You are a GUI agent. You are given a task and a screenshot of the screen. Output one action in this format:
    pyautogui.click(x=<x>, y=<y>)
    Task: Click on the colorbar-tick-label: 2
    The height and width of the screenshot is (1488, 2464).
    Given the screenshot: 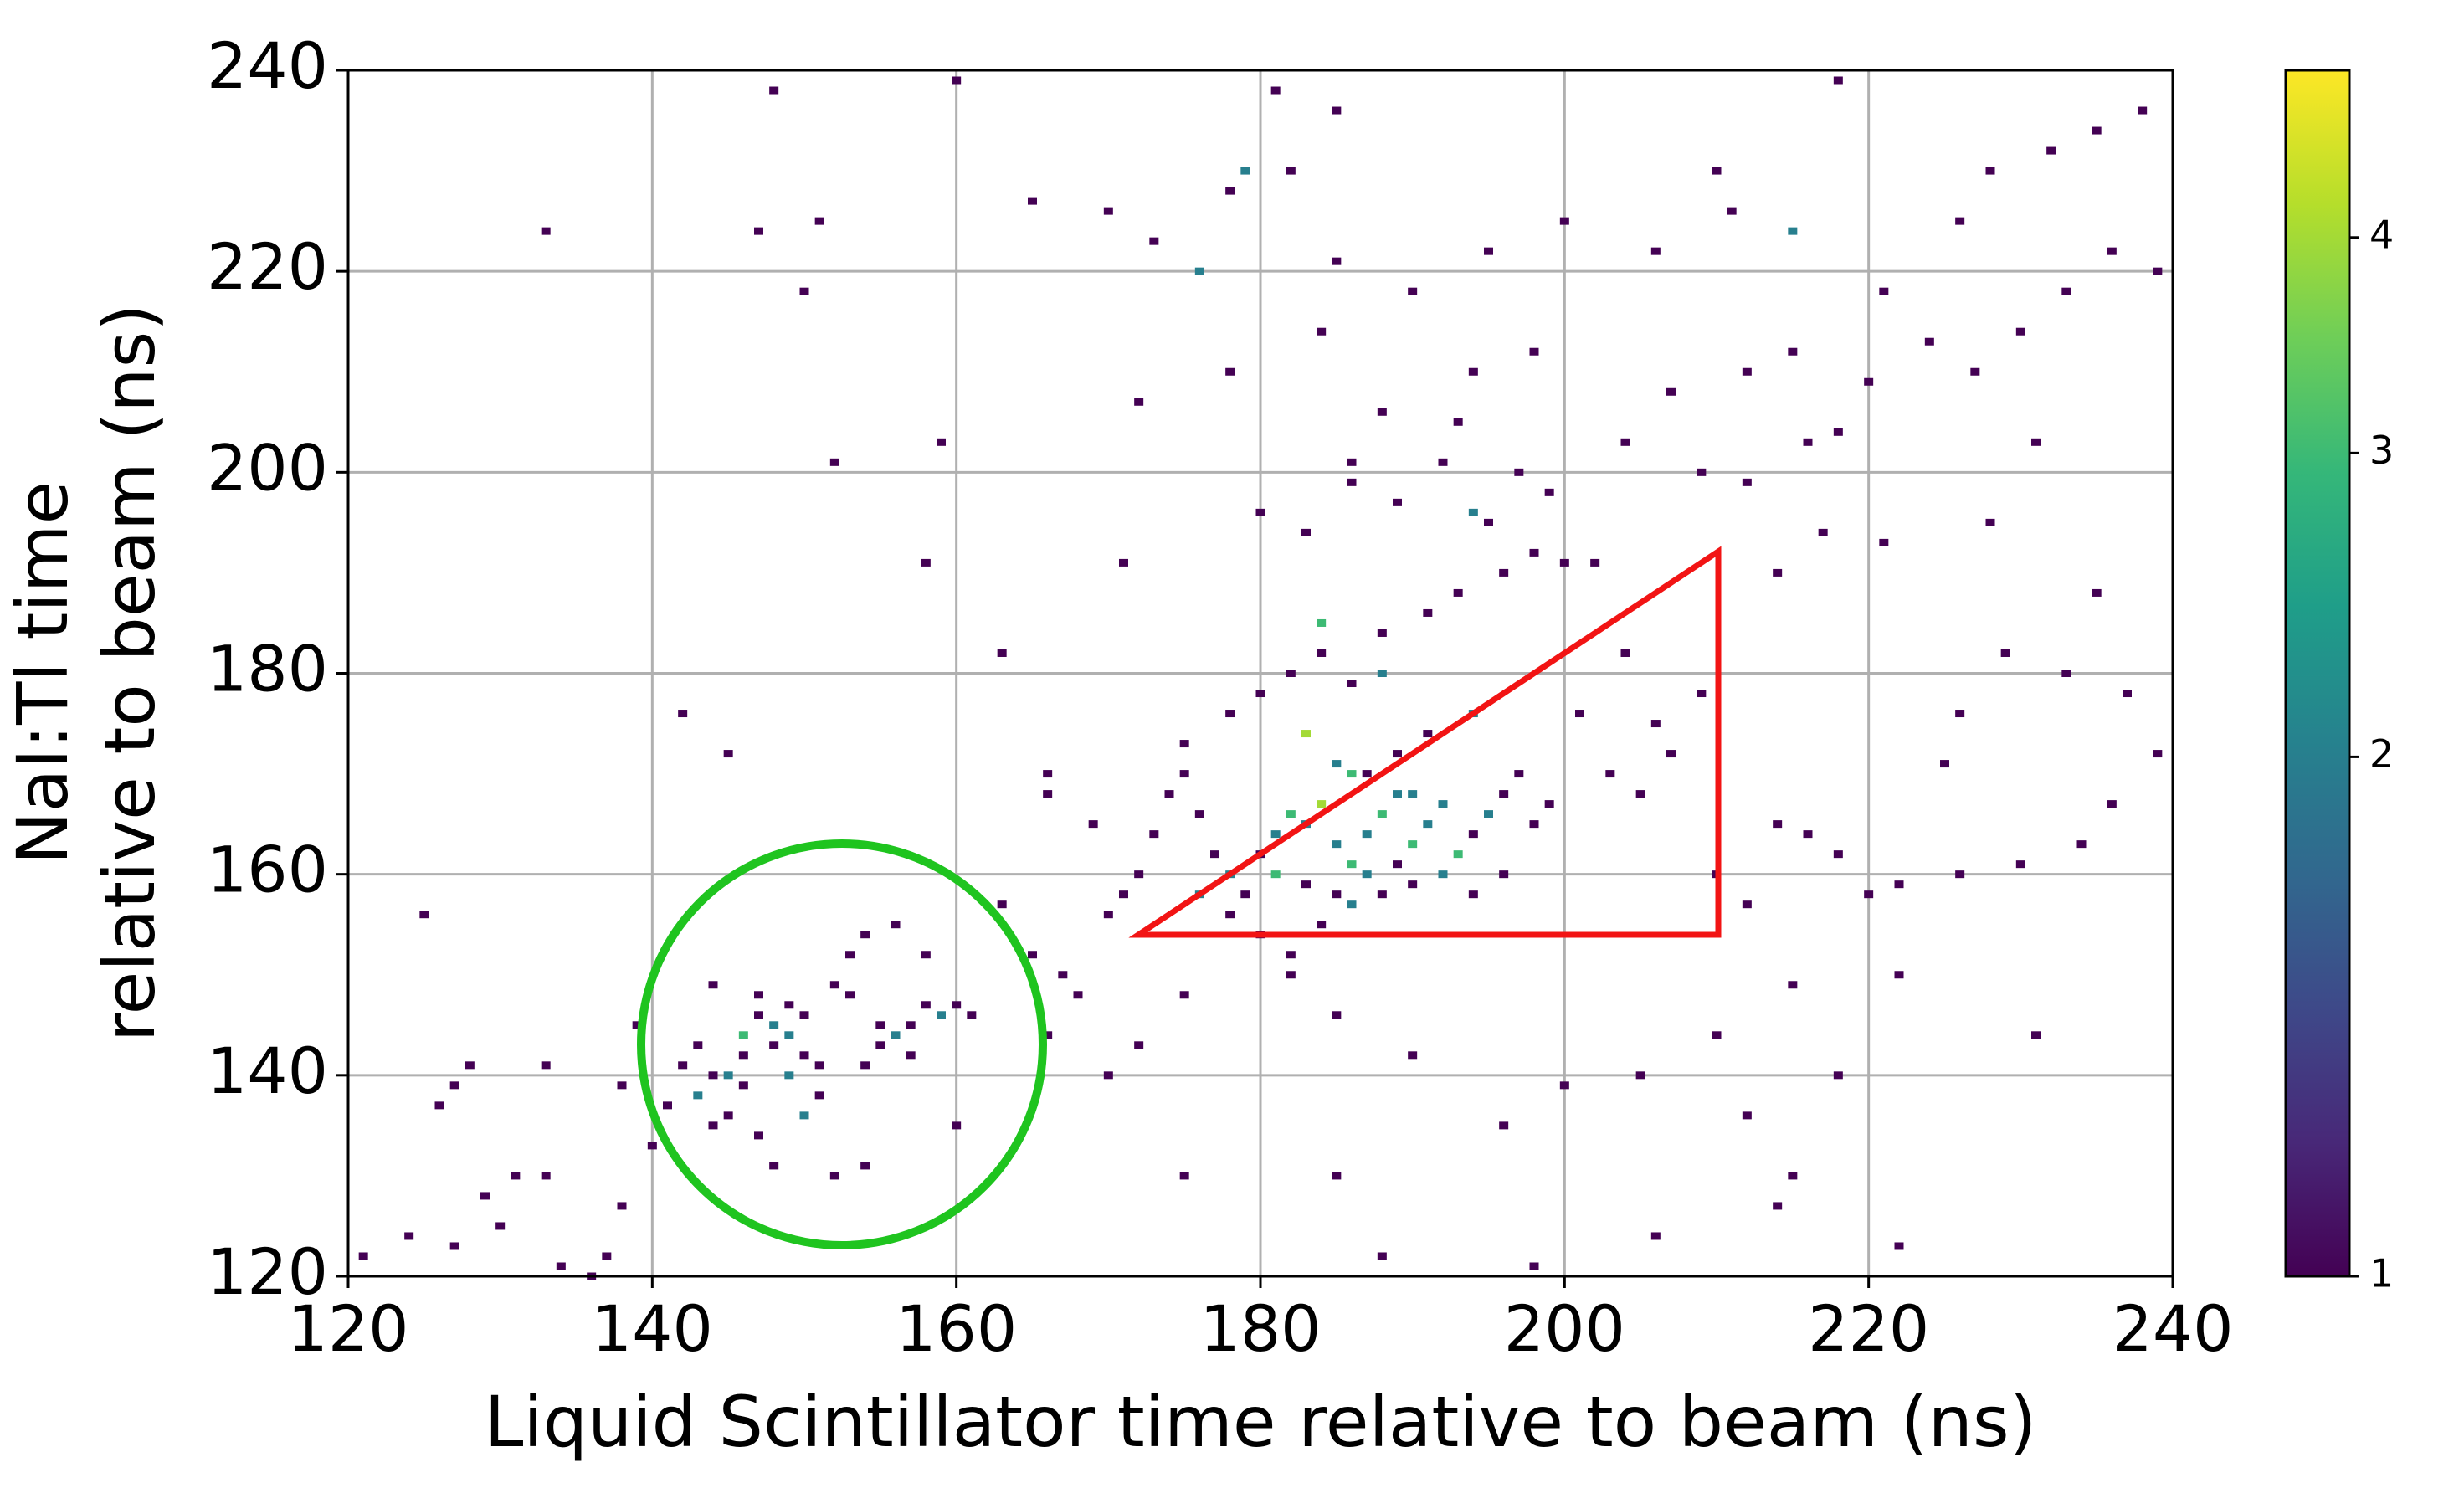 What is the action you would take?
    pyautogui.click(x=2381, y=754)
    